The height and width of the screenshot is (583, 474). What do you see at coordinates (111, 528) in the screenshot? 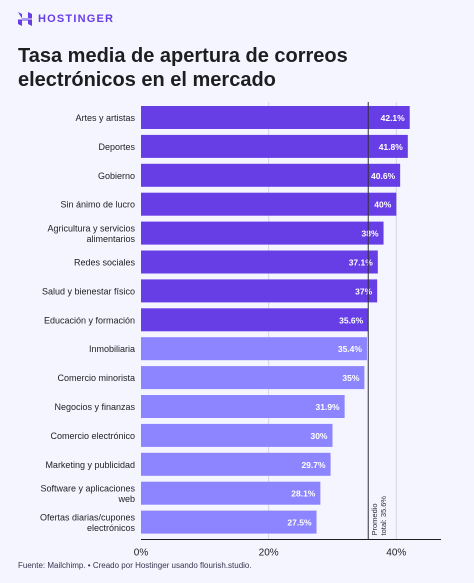
I see `category-label: electrónicos` at bounding box center [111, 528].